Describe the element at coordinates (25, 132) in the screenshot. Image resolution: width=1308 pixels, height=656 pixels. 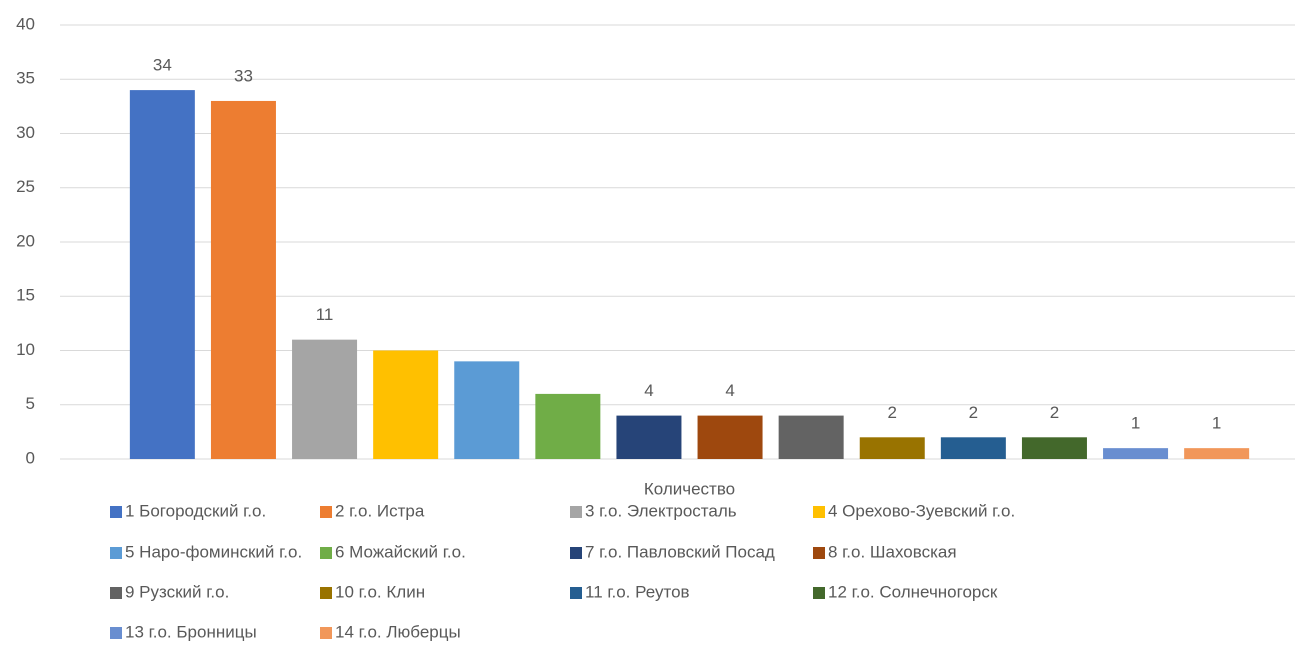
I see `y-tick-label: 30` at that location.